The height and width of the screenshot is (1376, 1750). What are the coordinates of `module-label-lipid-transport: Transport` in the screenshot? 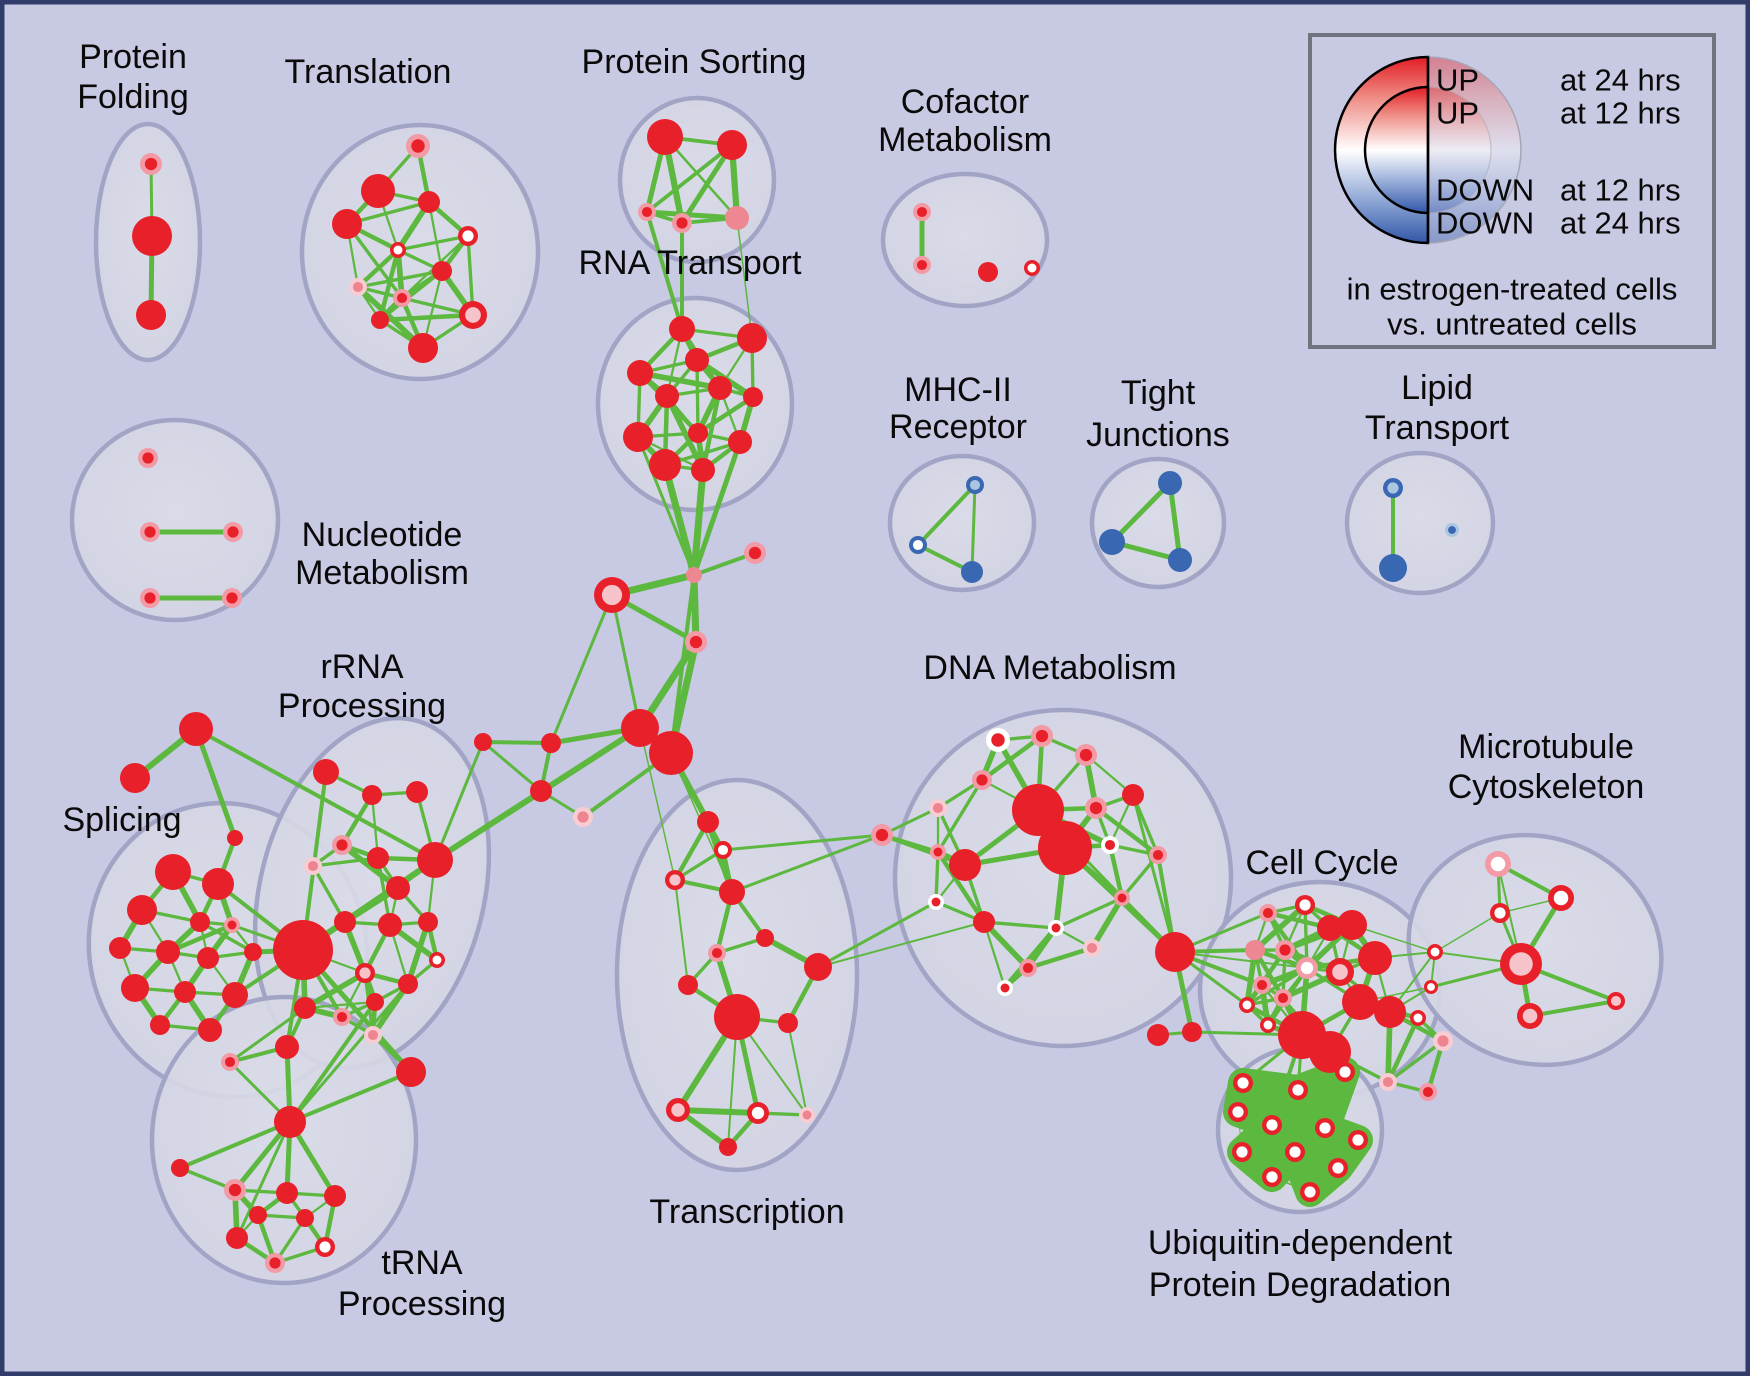 It's located at (1437, 428).